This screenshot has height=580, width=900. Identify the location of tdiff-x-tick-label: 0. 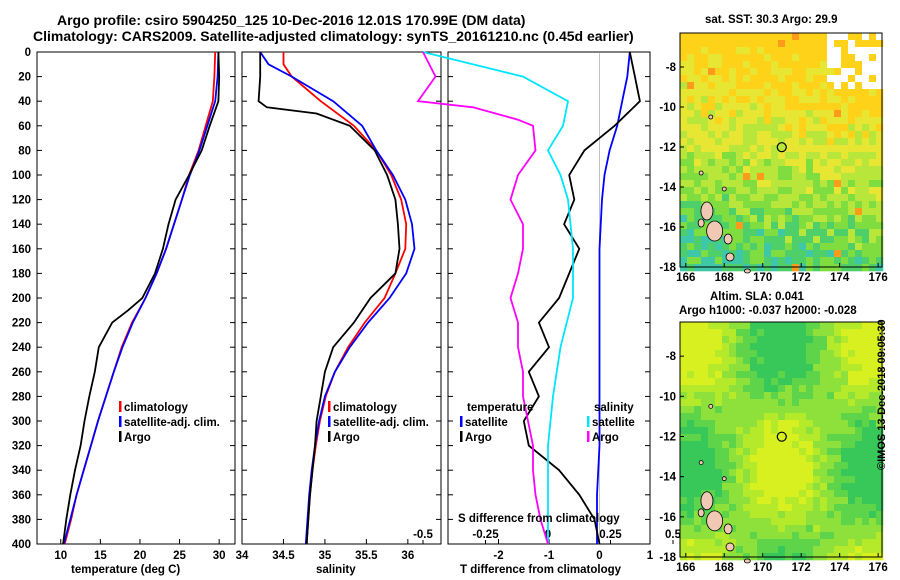
(599, 556).